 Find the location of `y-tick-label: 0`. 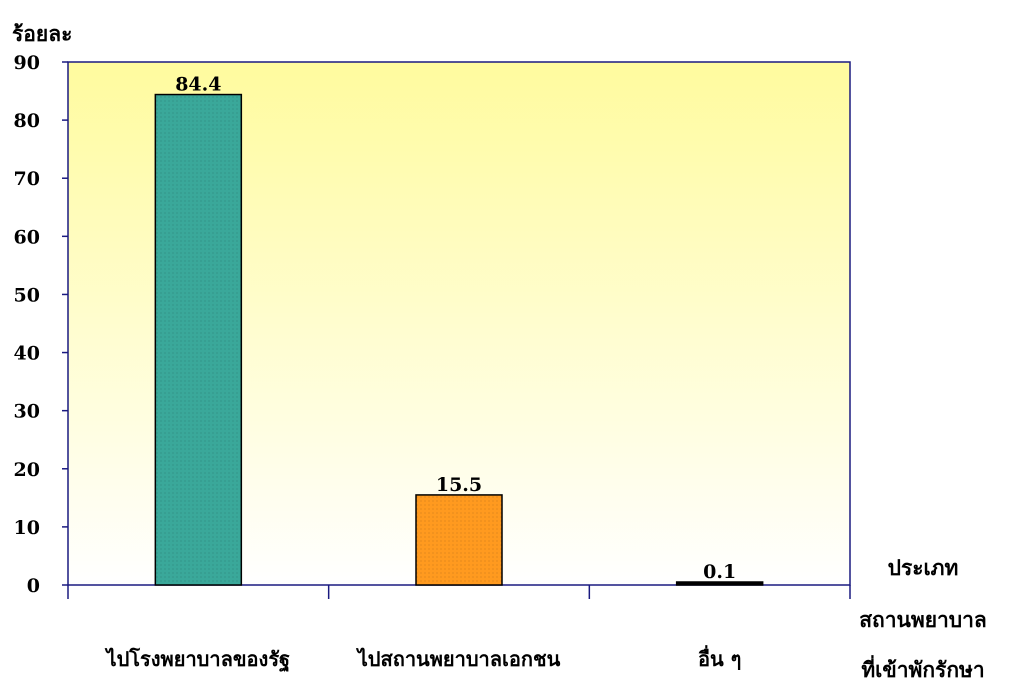

y-tick-label: 0 is located at coordinates (33, 586).